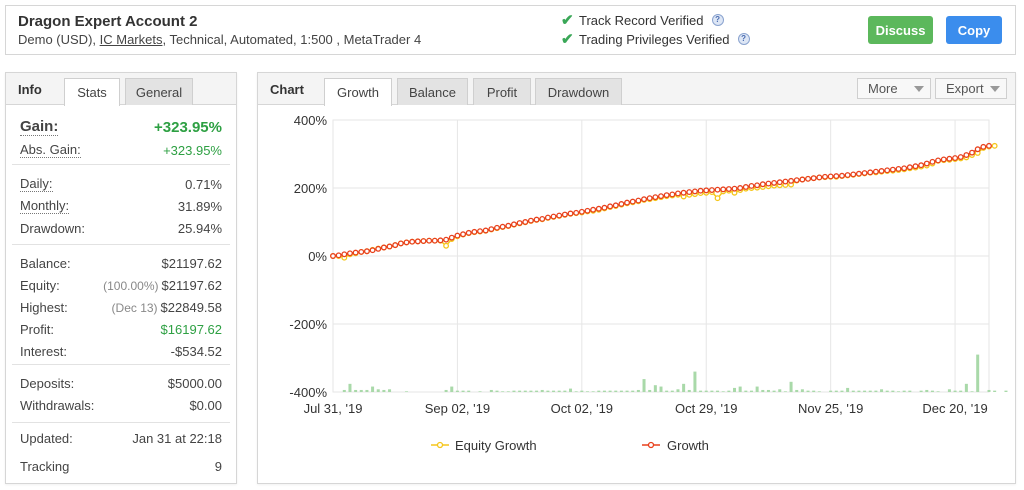 The width and height of the screenshot is (1024, 490). Describe the element at coordinates (121, 351) in the screenshot. I see `interest-row: Interest: -$534.52` at that location.